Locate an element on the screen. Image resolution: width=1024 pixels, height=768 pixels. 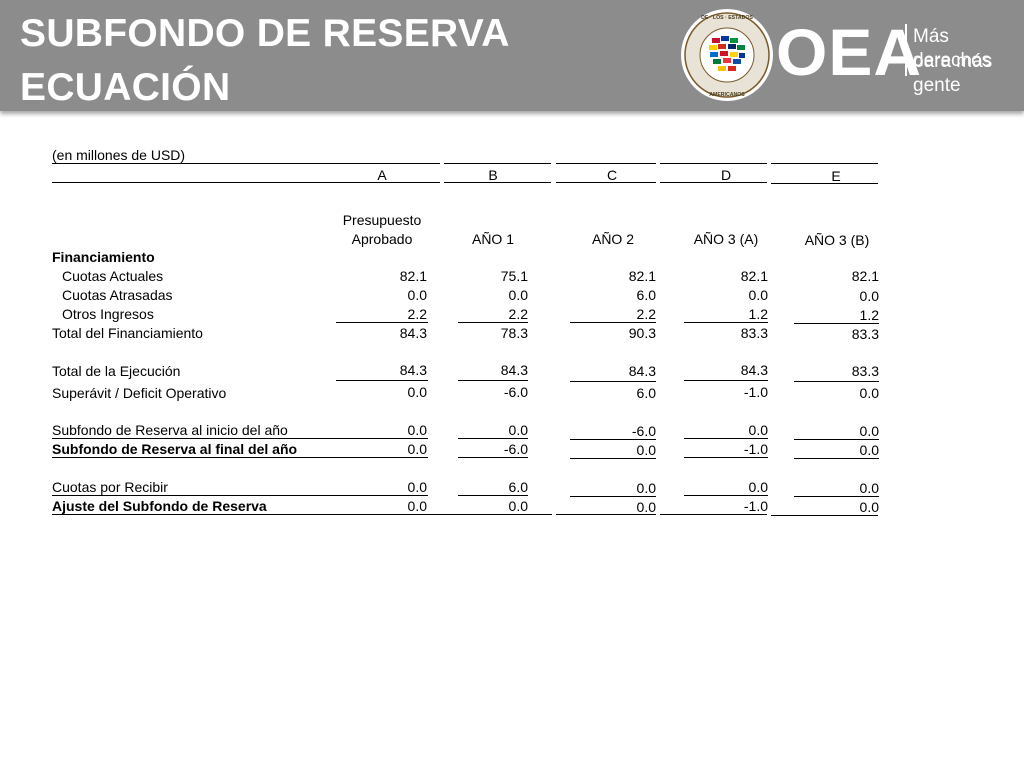
cell-total-ejecucion-e: 83.3 is located at coordinates (865, 371).